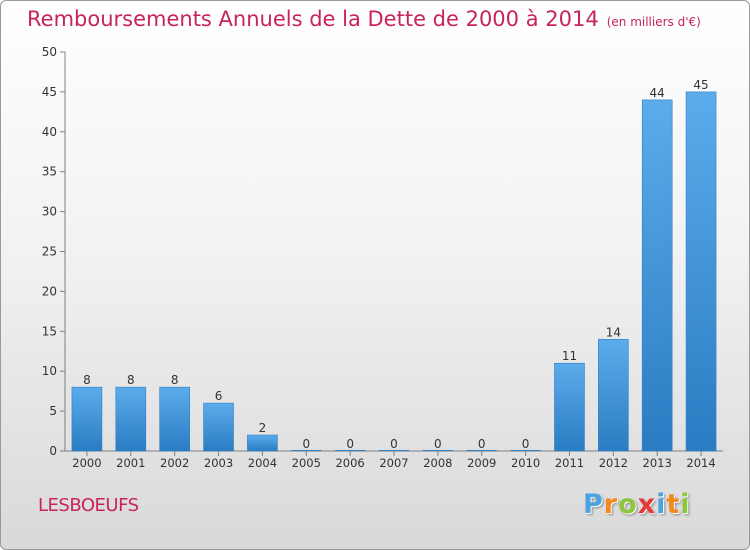  Describe the element at coordinates (349, 463) in the screenshot. I see `x-tick-label: 2006` at that location.